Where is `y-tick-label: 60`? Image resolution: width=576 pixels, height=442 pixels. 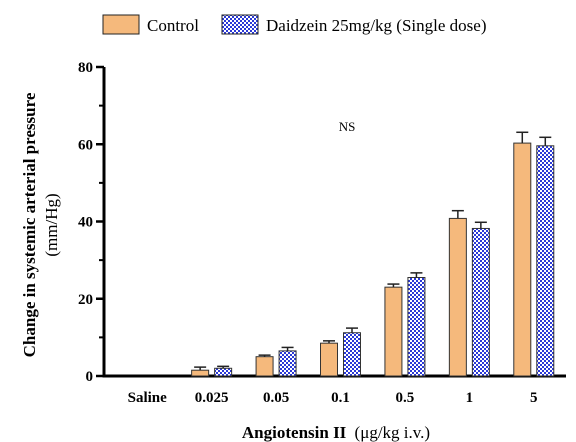 y-tick-label: 60 is located at coordinates (85, 145).